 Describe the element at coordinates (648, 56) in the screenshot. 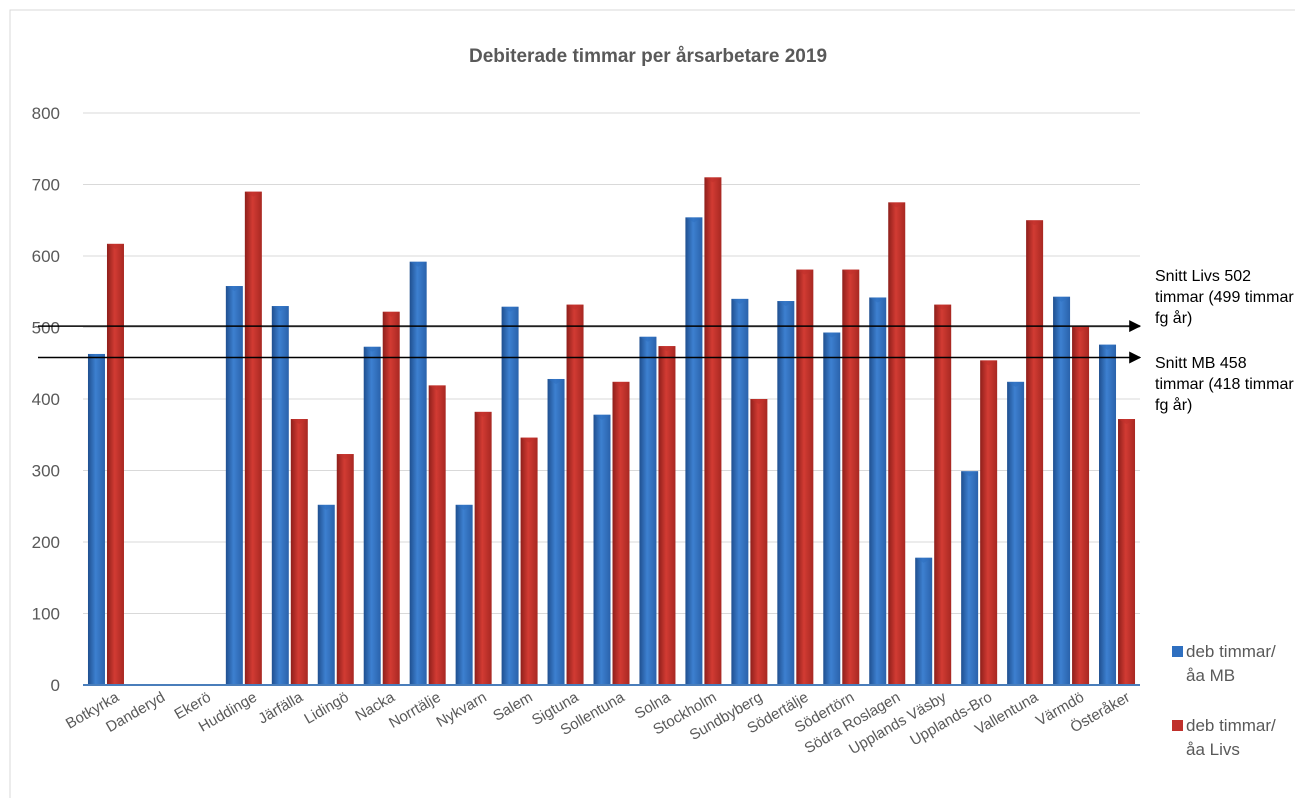

I see `chart-title: Debiterade timmar per årsarbetare 2019` at that location.